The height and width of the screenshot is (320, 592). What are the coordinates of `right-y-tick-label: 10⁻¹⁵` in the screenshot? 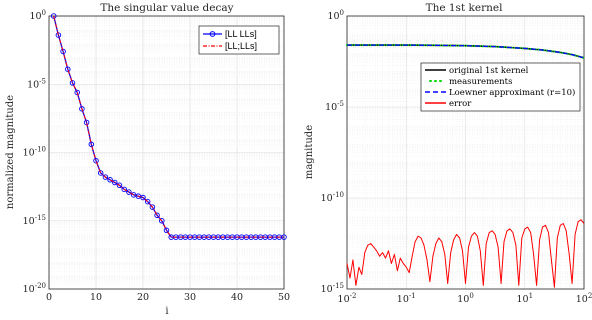 It's located at (332, 288).